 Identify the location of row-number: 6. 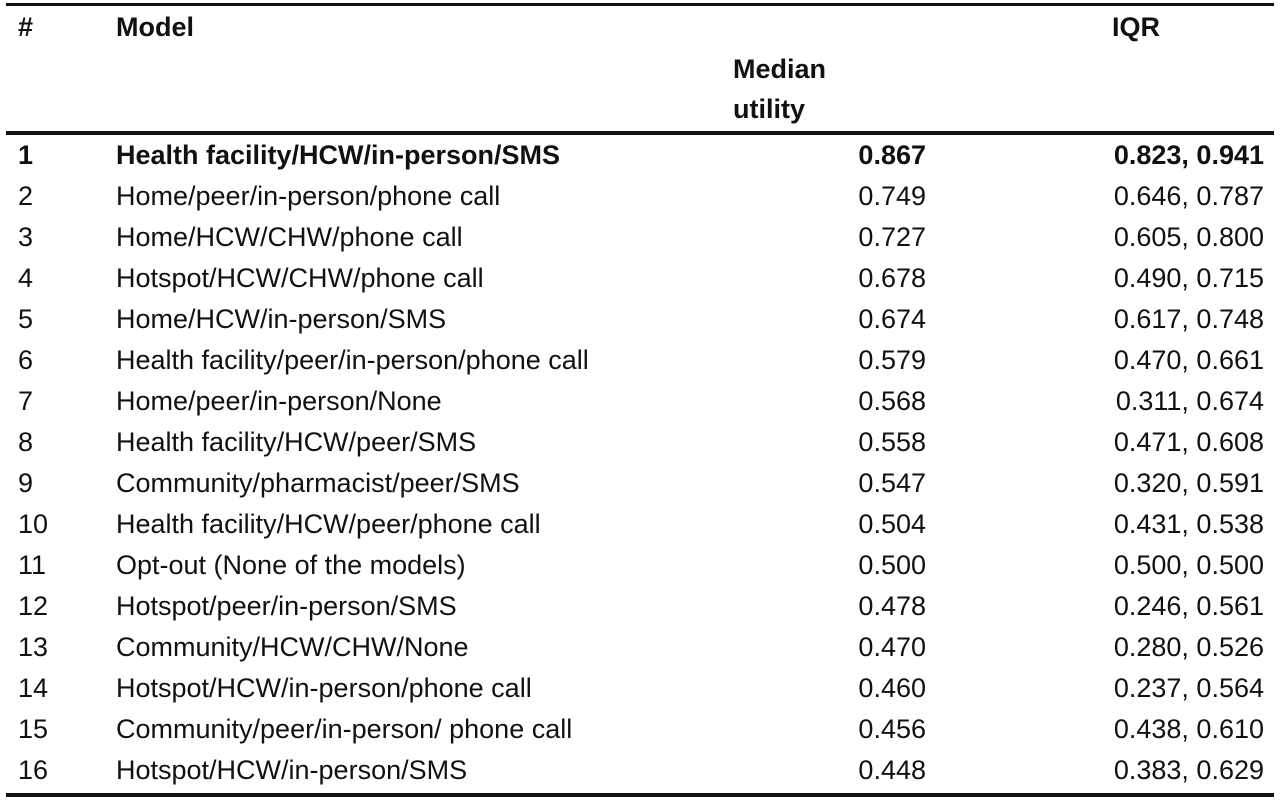
(26, 360).